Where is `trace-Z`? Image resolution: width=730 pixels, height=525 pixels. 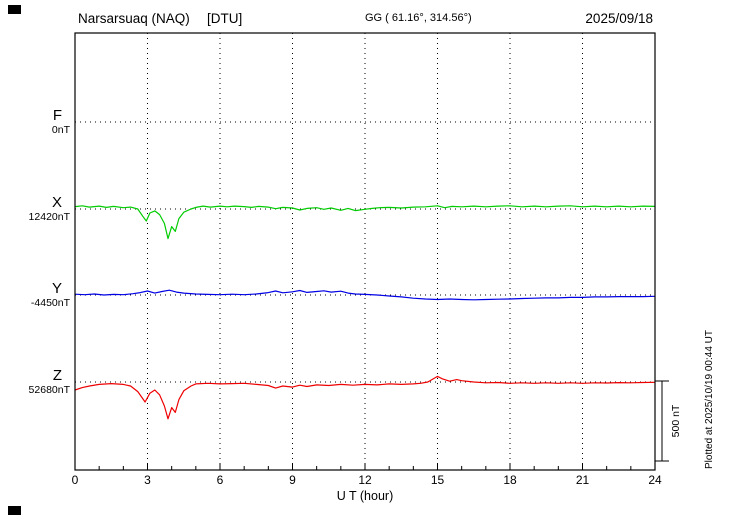 trace-Z is located at coordinates (365, 397).